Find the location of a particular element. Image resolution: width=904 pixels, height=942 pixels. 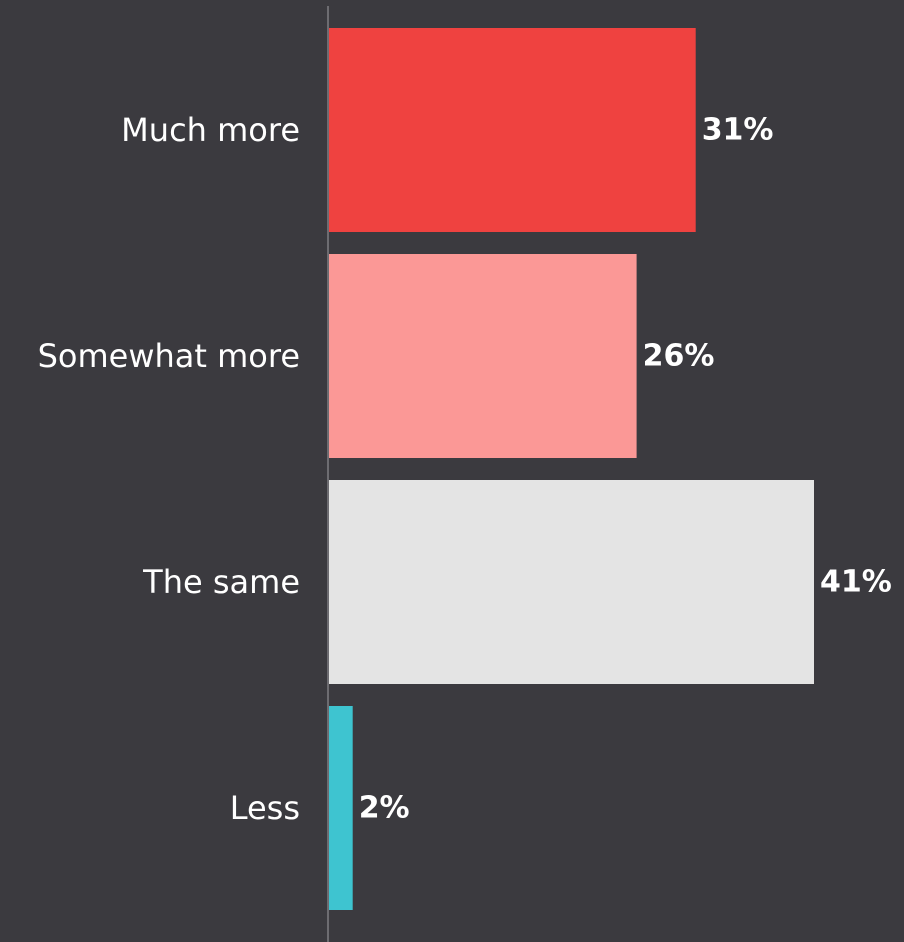

value-label-less: 2% is located at coordinates (384, 808).